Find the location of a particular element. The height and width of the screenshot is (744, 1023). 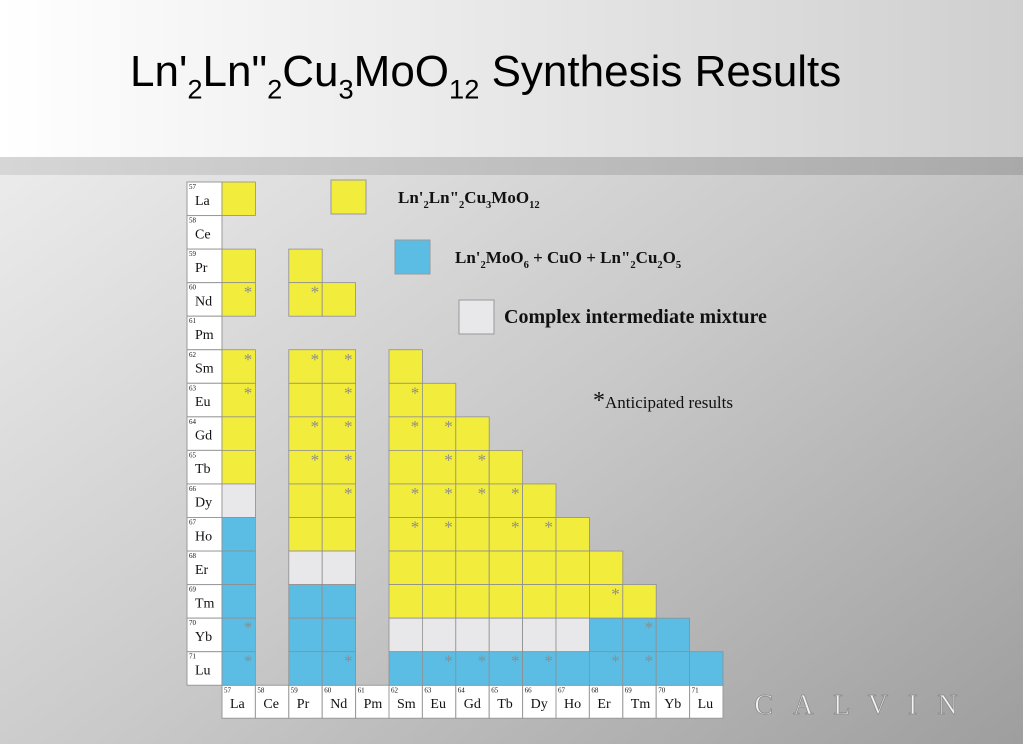

subscript: 5 is located at coordinates (678, 265).